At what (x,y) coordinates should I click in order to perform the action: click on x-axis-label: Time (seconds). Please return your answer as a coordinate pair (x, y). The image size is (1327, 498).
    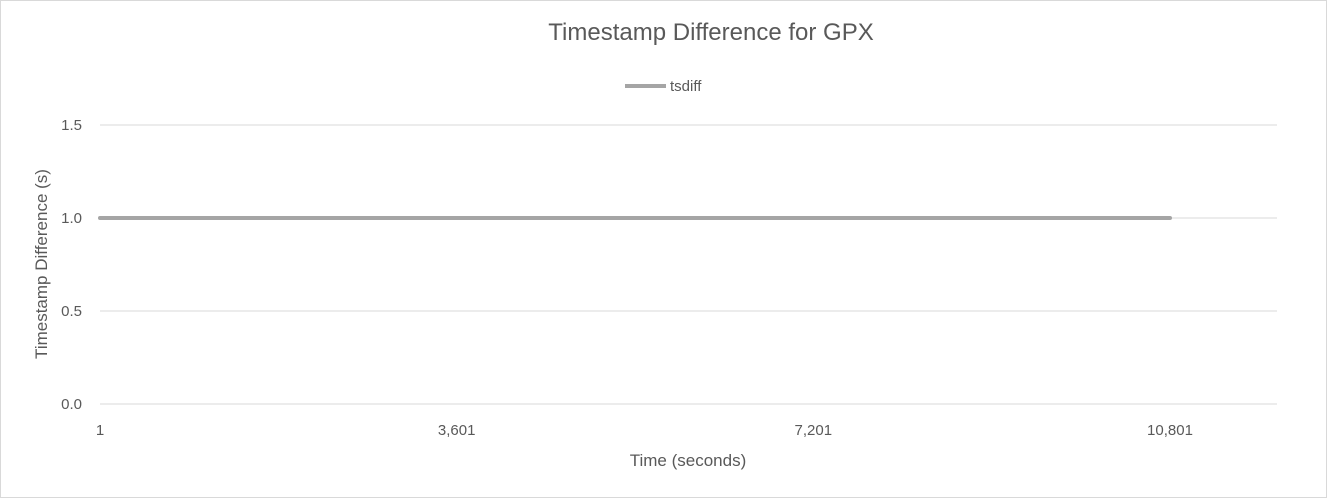
    Looking at the image, I should click on (688, 460).